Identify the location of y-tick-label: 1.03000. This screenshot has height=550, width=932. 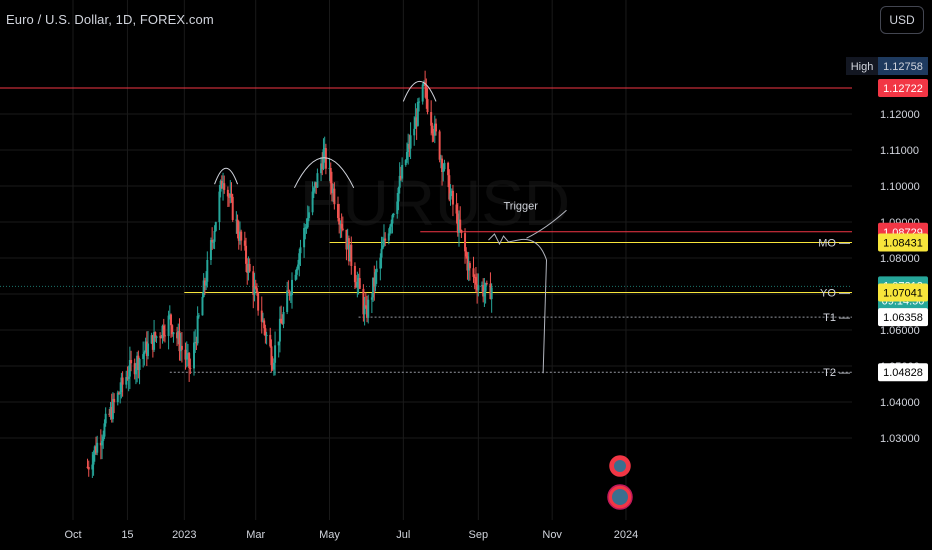
(900, 439).